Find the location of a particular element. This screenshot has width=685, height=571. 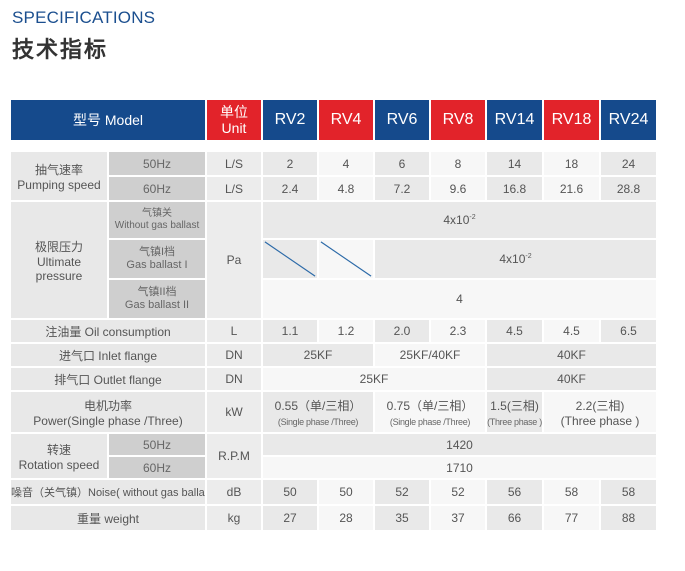

inlet-value-2: 25KF/40KF is located at coordinates (431, 356).